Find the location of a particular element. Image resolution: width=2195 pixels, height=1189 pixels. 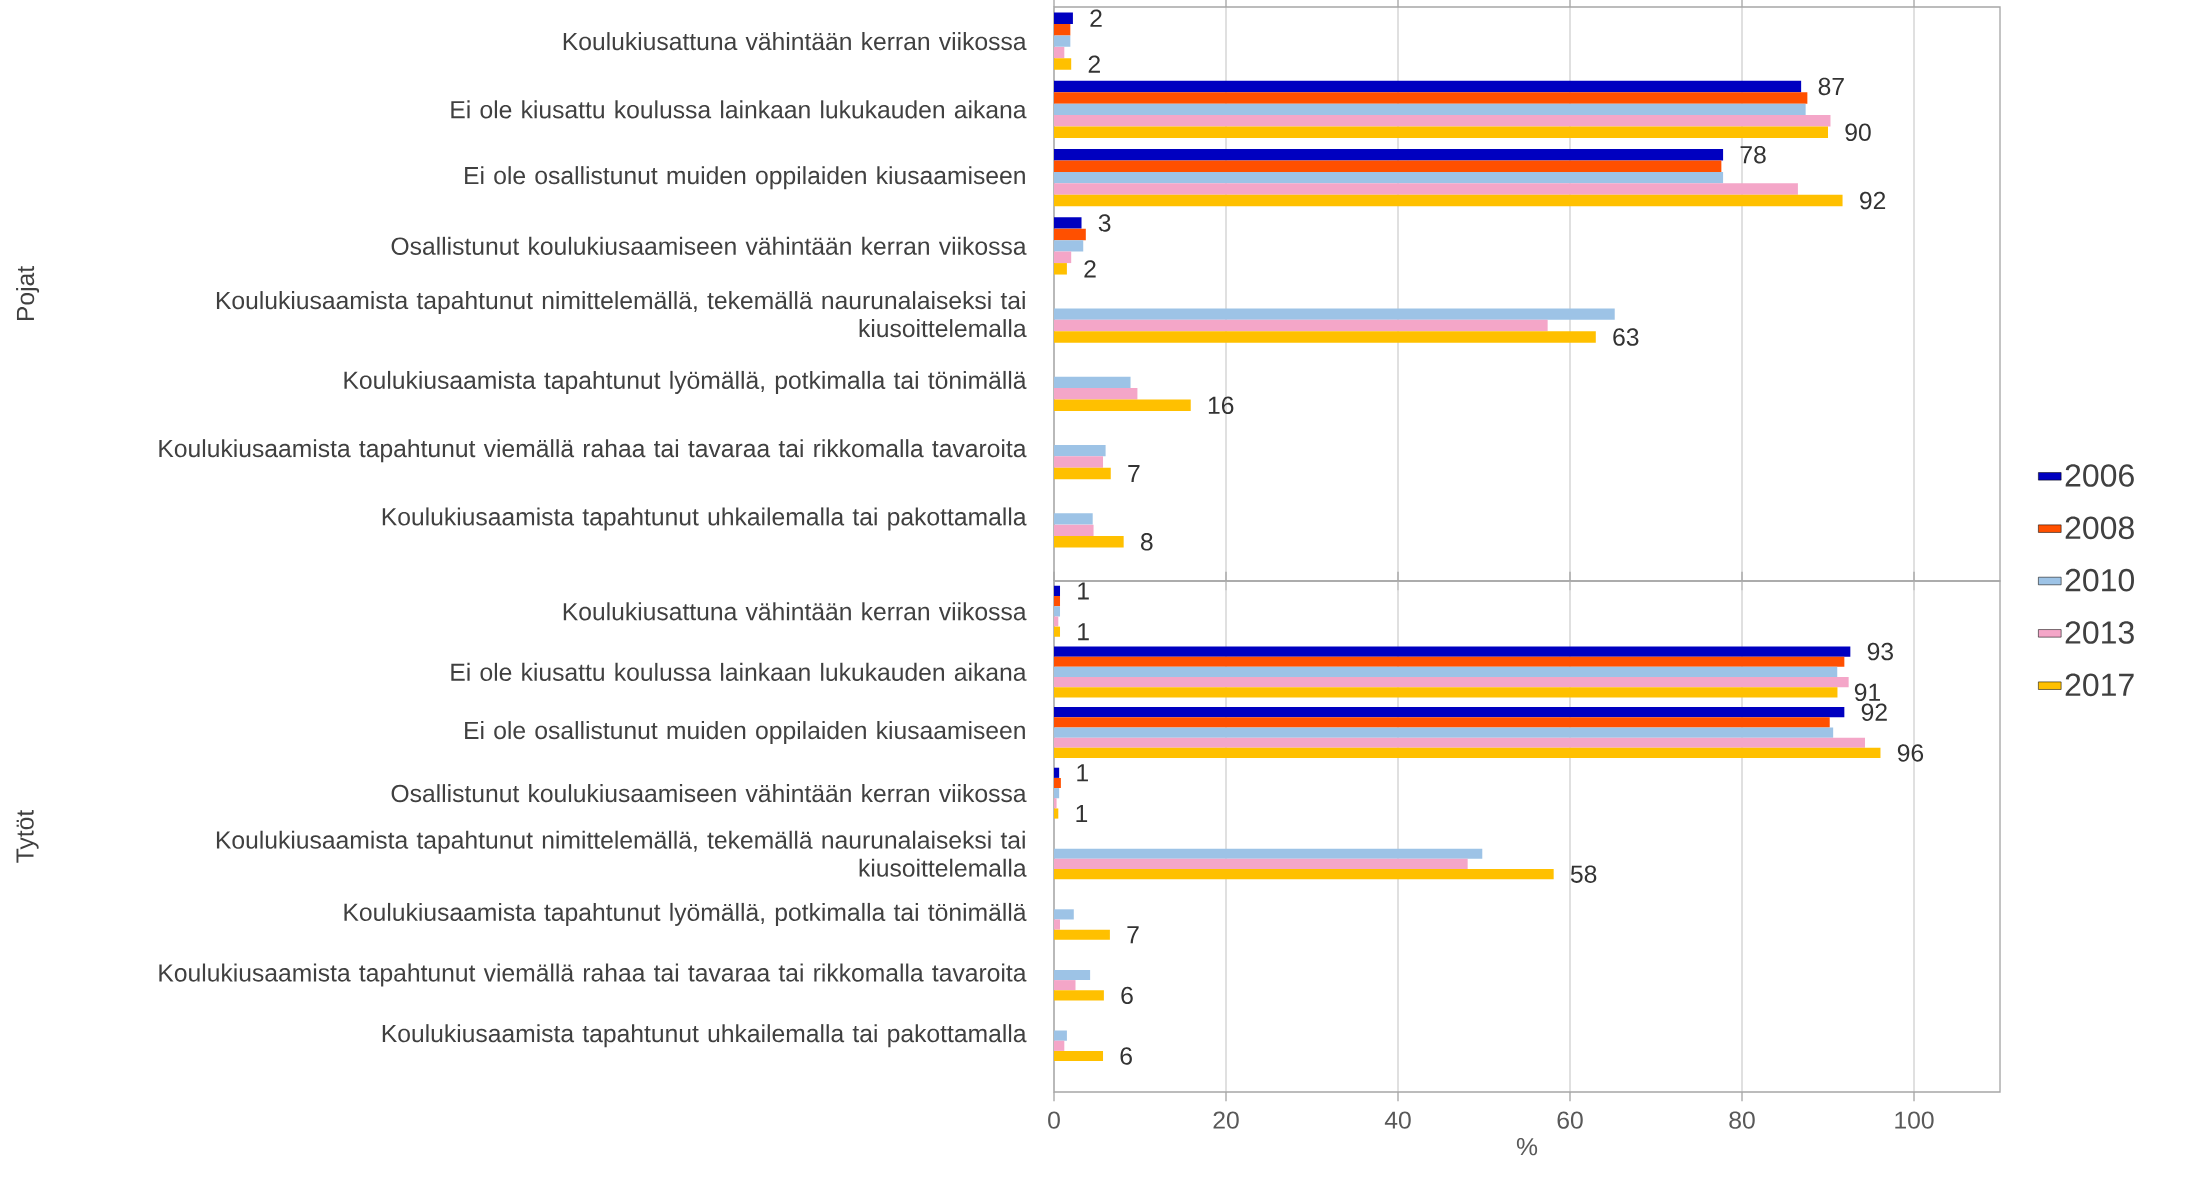

legend-label: 2017 is located at coordinates (2099, 685).